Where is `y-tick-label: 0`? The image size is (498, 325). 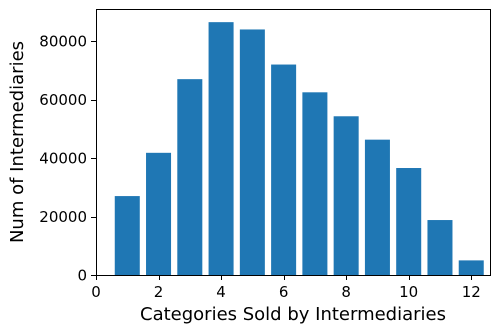 y-tick-label: 0 is located at coordinates (82, 276).